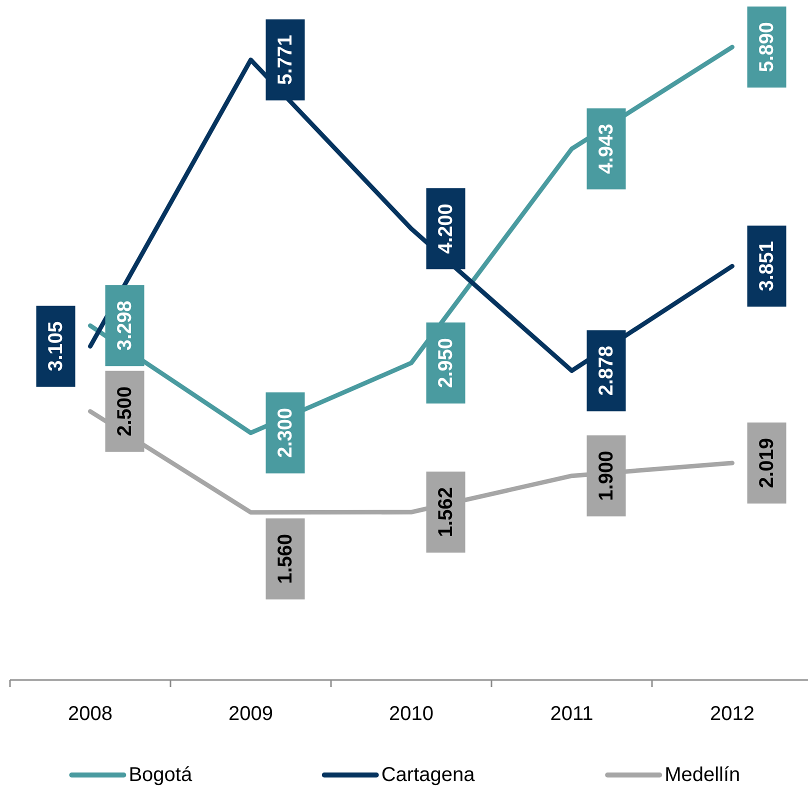 The height and width of the screenshot is (791, 808). I want to click on data-label: 3.851, so click(767, 266).